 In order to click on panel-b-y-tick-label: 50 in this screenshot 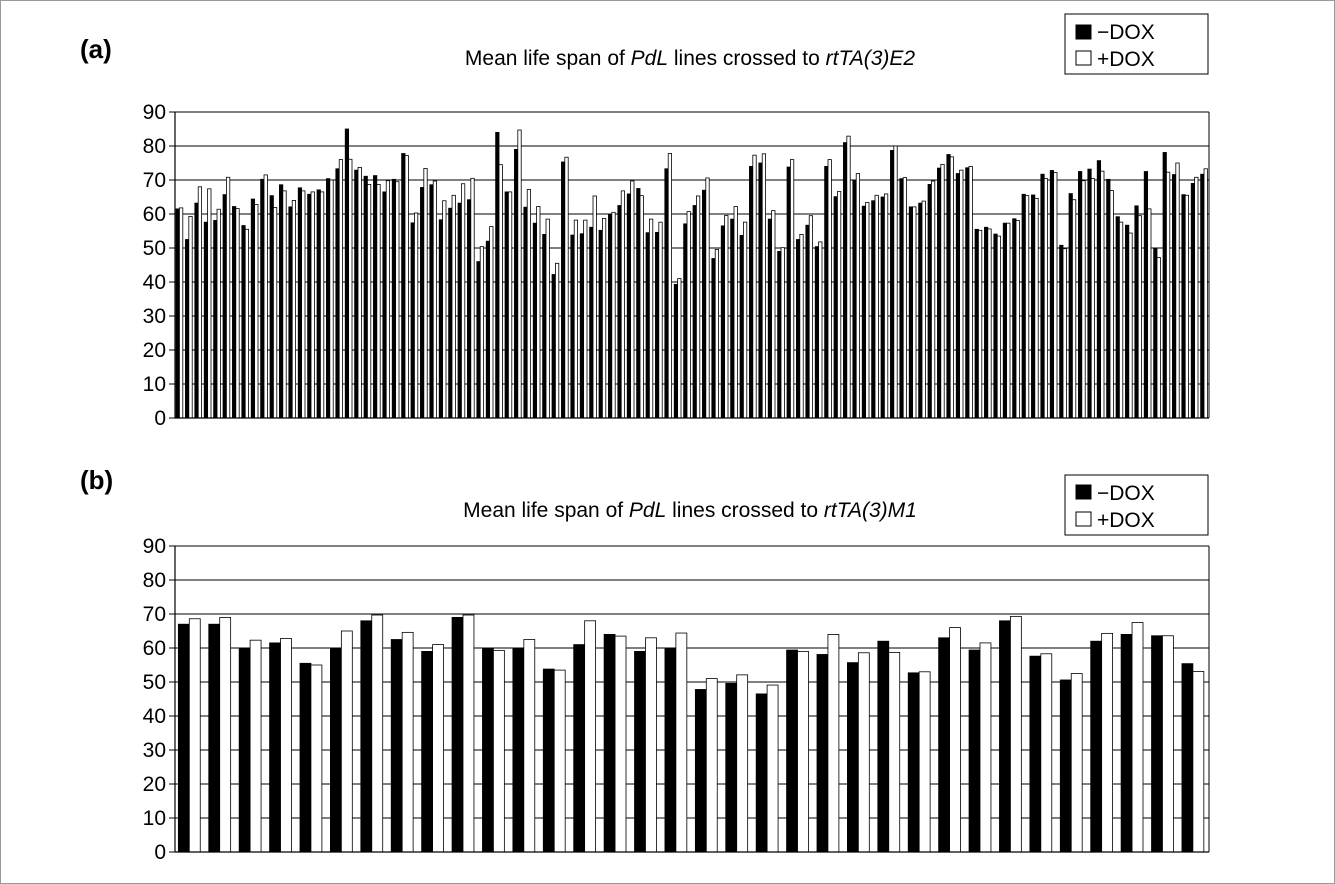, I will do `click(154, 682)`.